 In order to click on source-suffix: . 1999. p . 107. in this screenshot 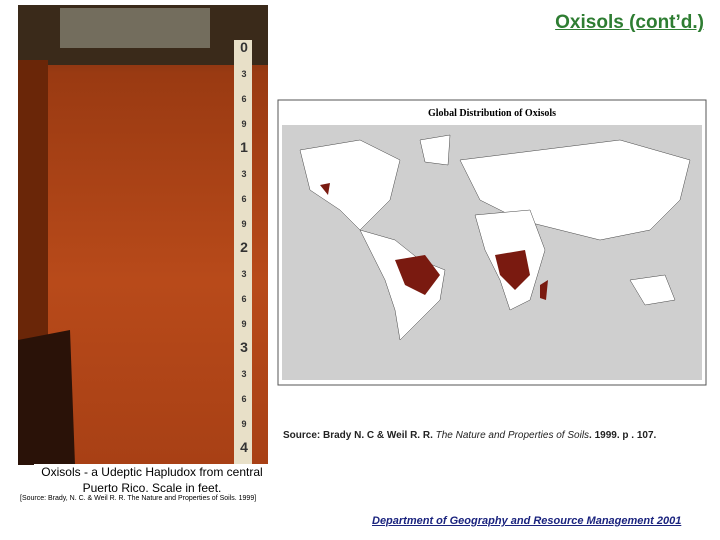, I will do `click(623, 435)`.